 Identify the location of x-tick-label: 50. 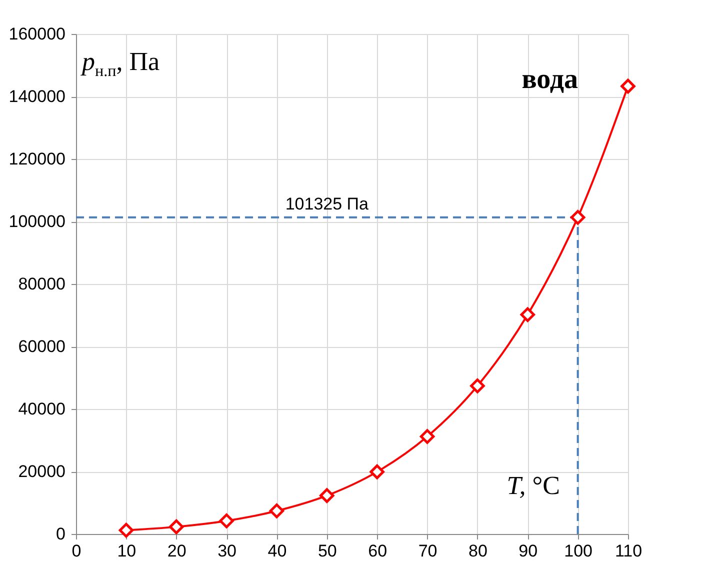
(327, 551).